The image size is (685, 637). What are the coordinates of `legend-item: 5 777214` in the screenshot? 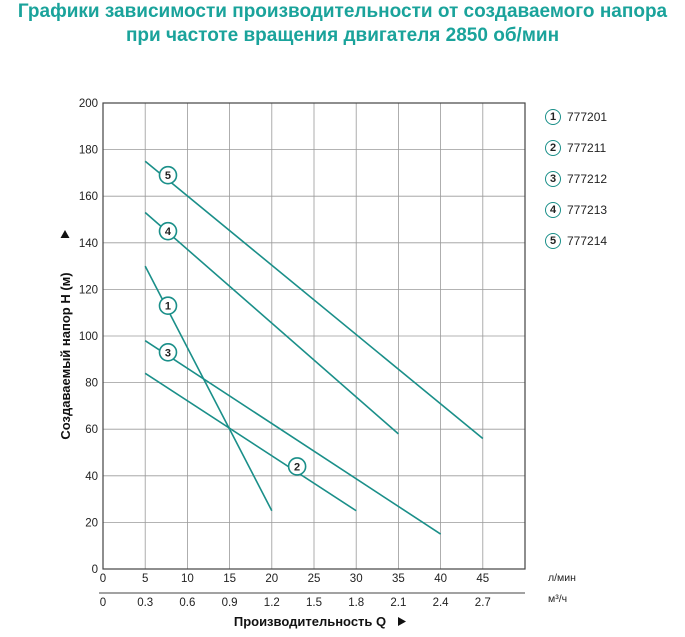 It's located at (610, 240).